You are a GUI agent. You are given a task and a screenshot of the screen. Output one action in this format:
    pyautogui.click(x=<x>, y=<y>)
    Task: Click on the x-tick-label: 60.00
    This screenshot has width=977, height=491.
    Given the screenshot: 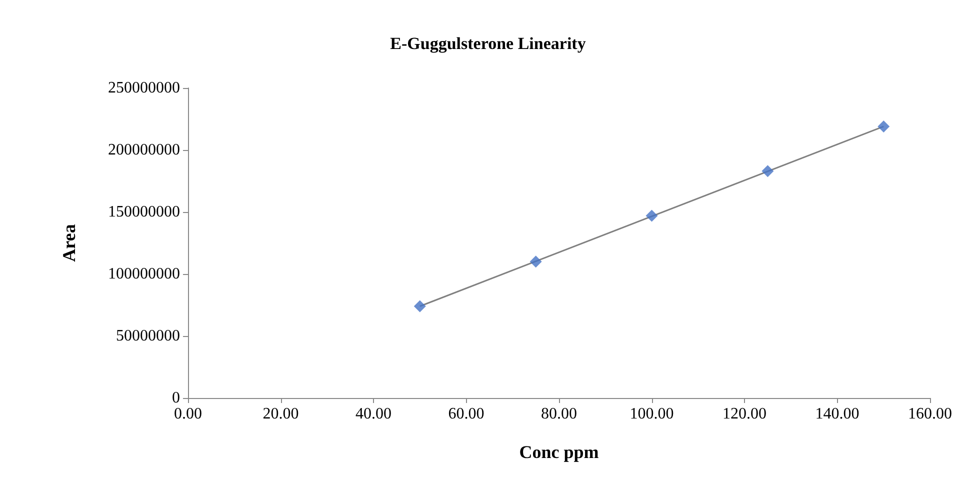 What is the action you would take?
    pyautogui.click(x=466, y=414)
    